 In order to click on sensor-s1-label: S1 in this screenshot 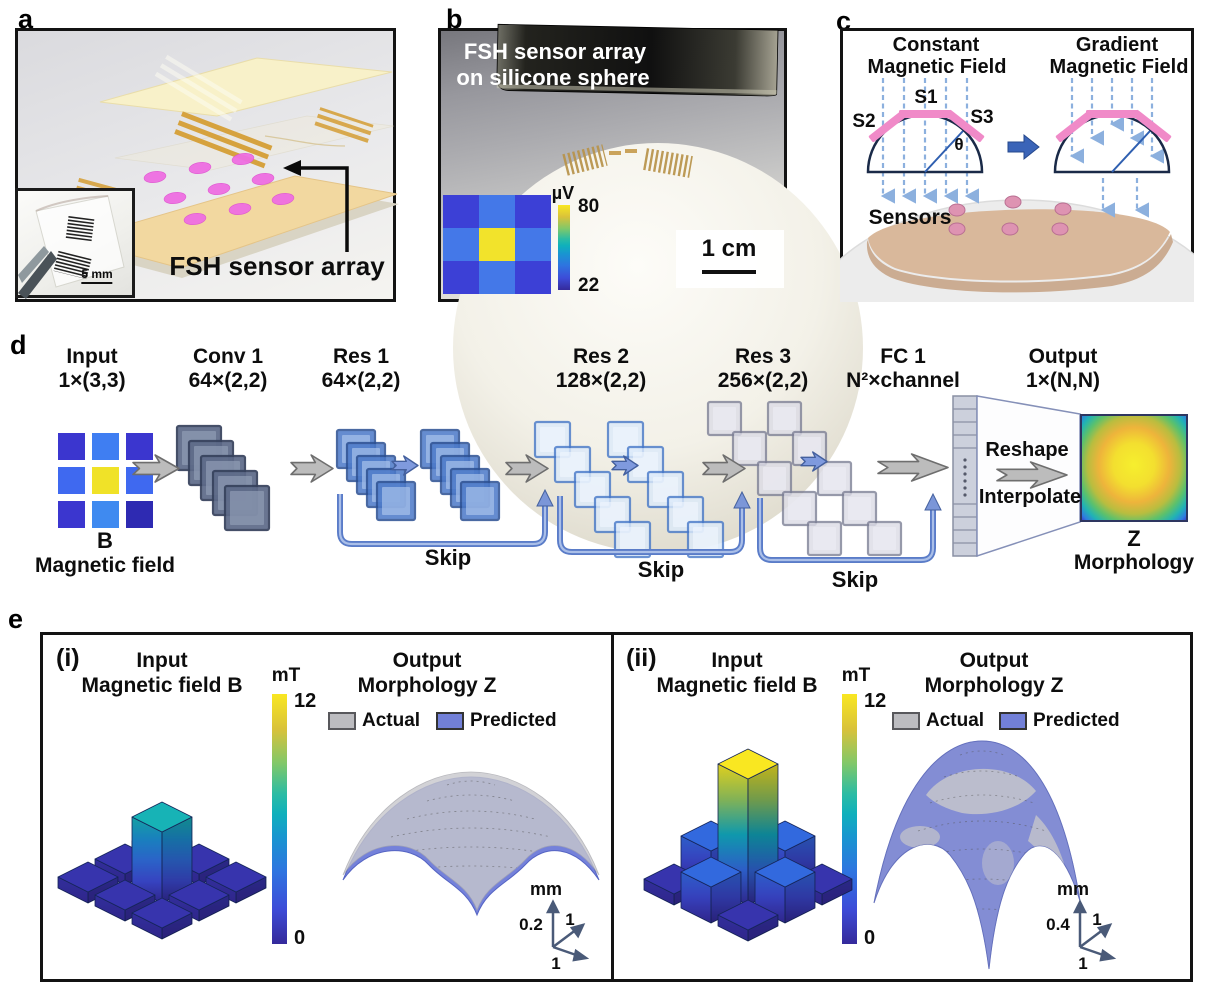, I will do `click(926, 97)`.